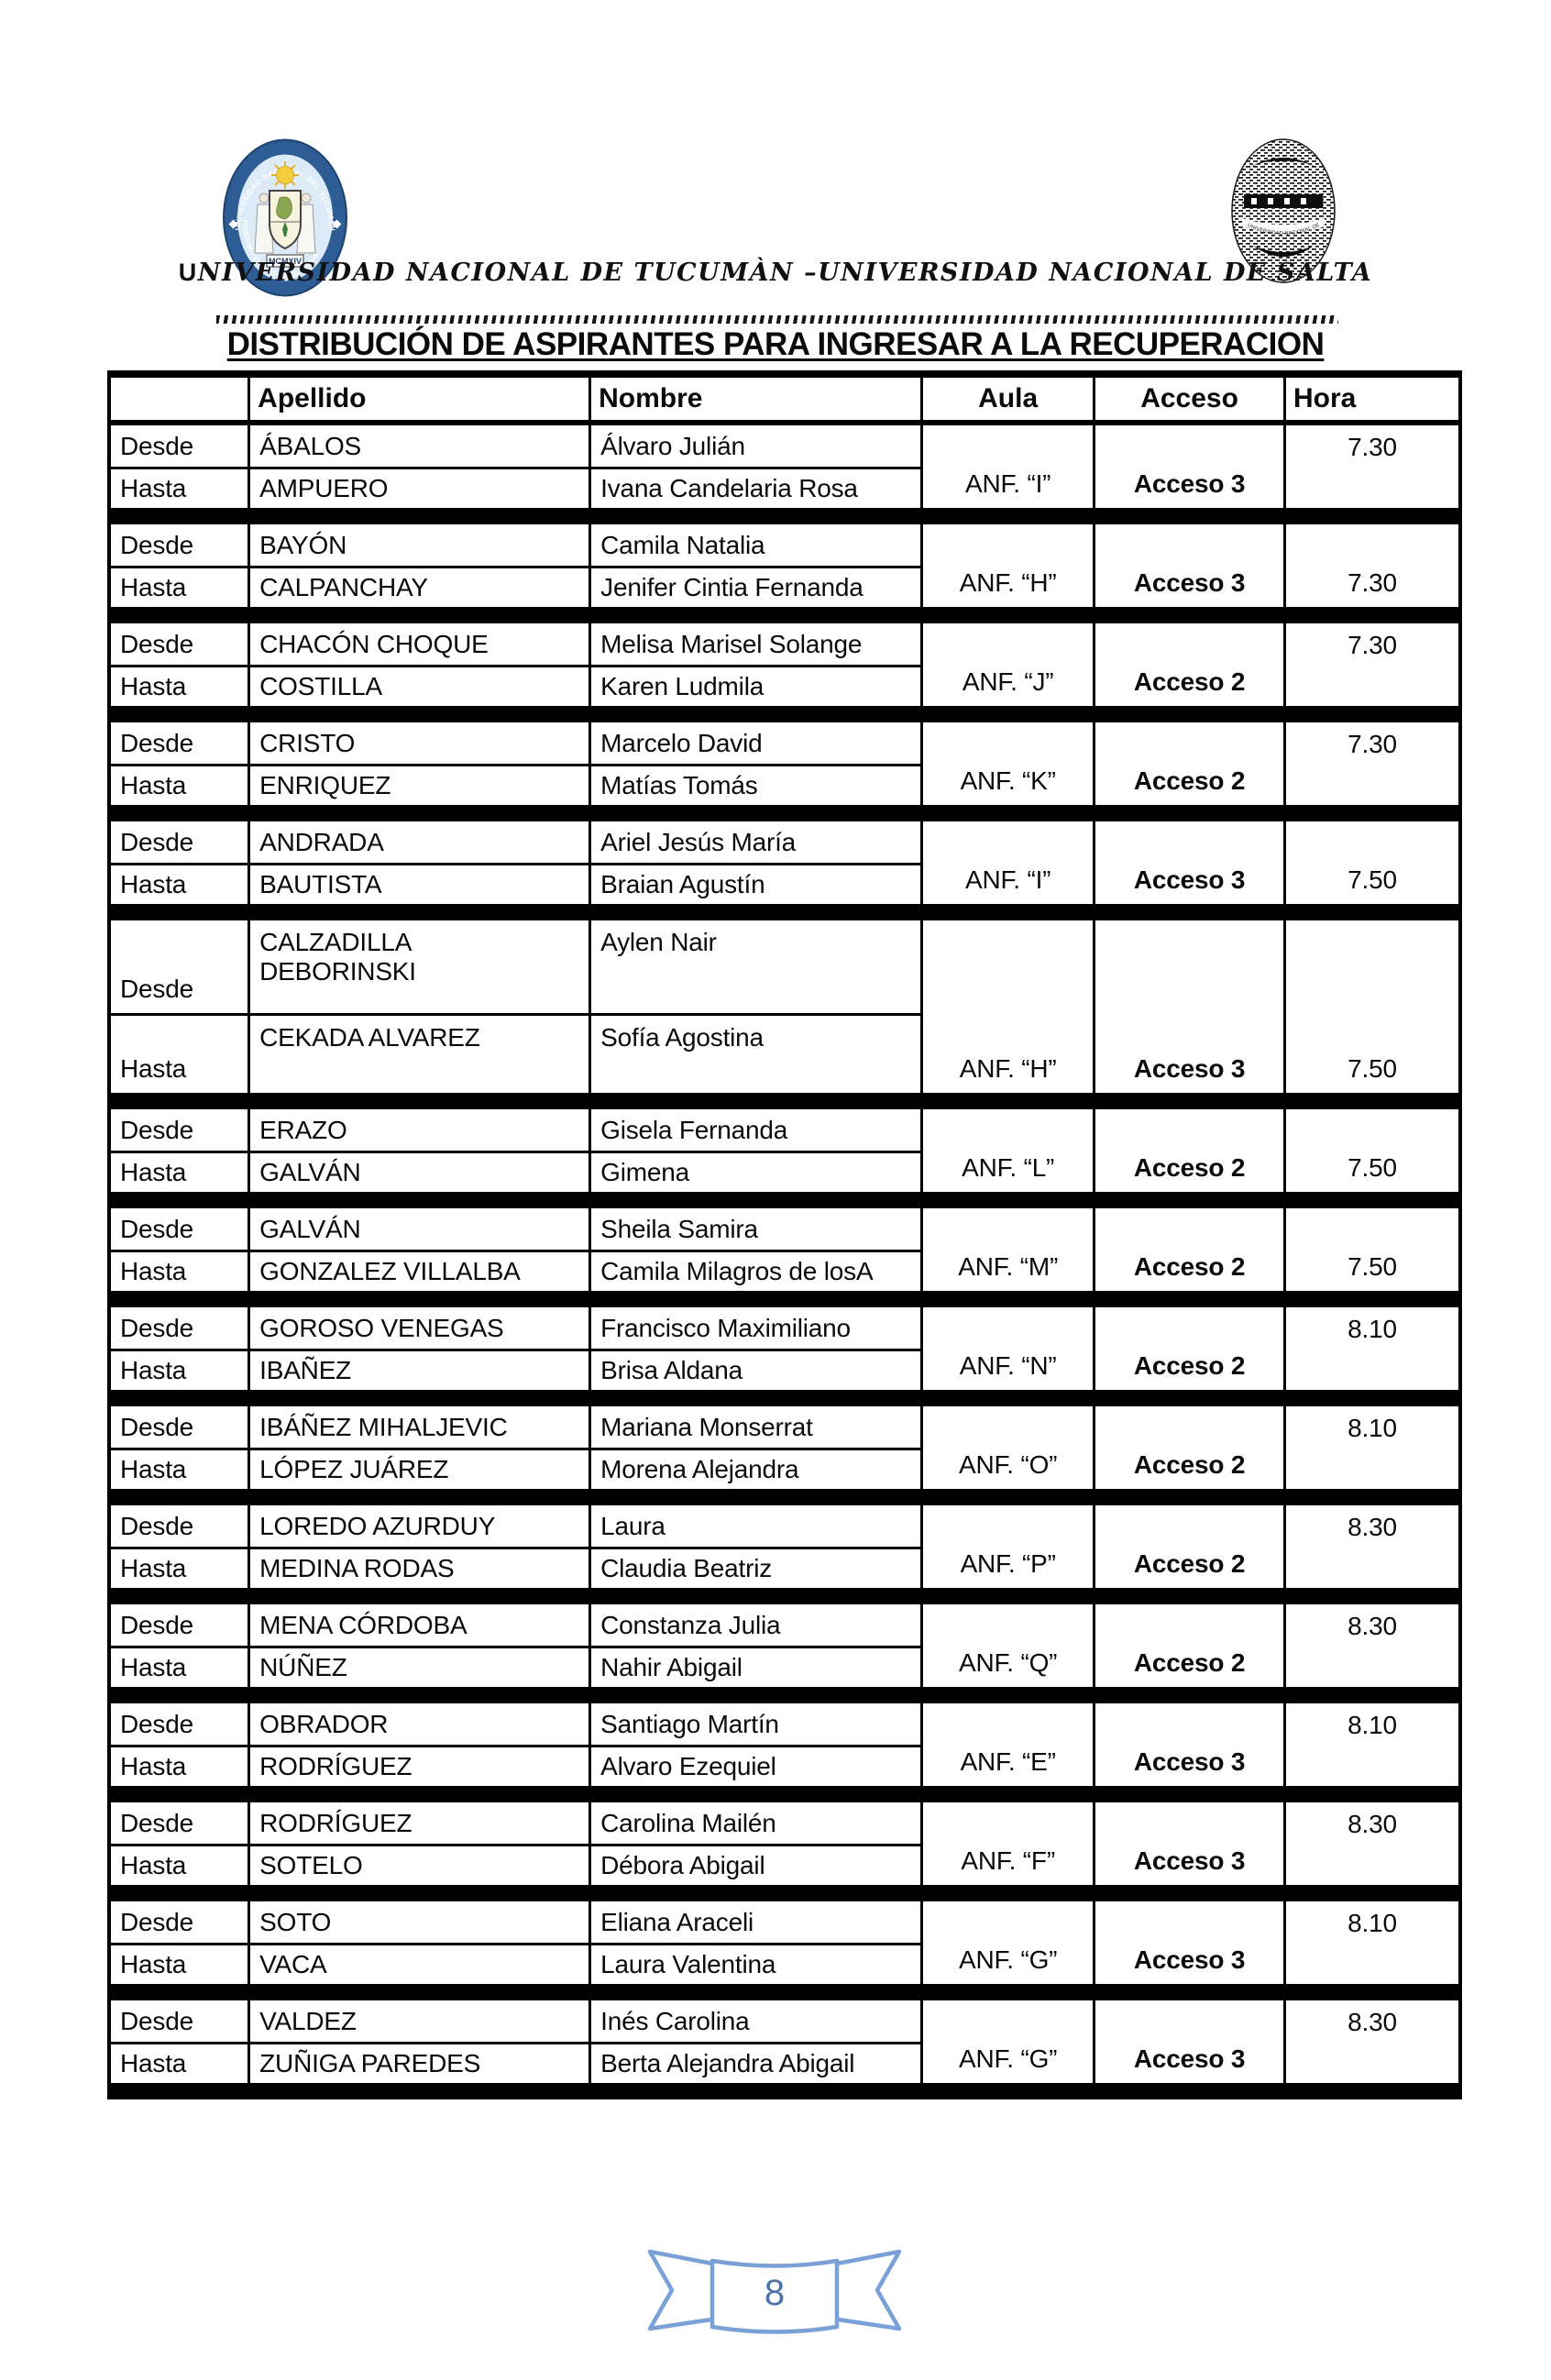 This screenshot has width=1551, height=2380. Describe the element at coordinates (421, 1666) in the screenshot. I see `apellido-hasta: NÚÑEZ` at that location.